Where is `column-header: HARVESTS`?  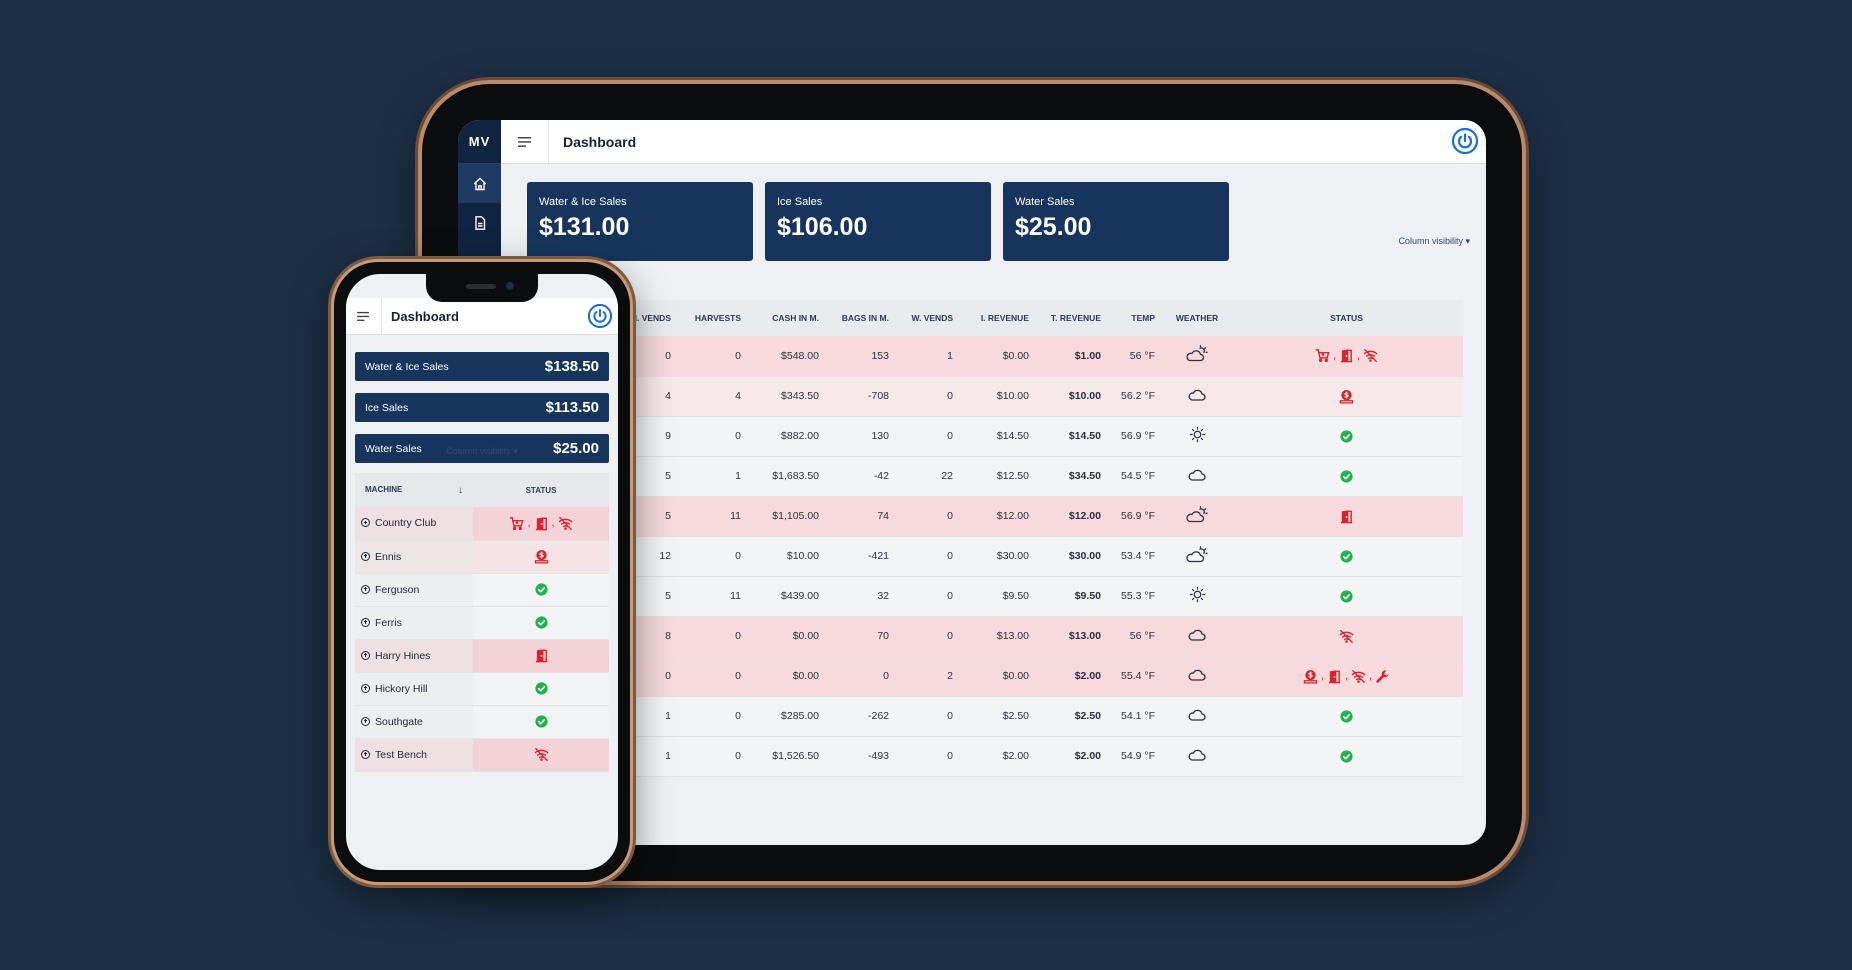
column-header: HARVESTS is located at coordinates (715, 318).